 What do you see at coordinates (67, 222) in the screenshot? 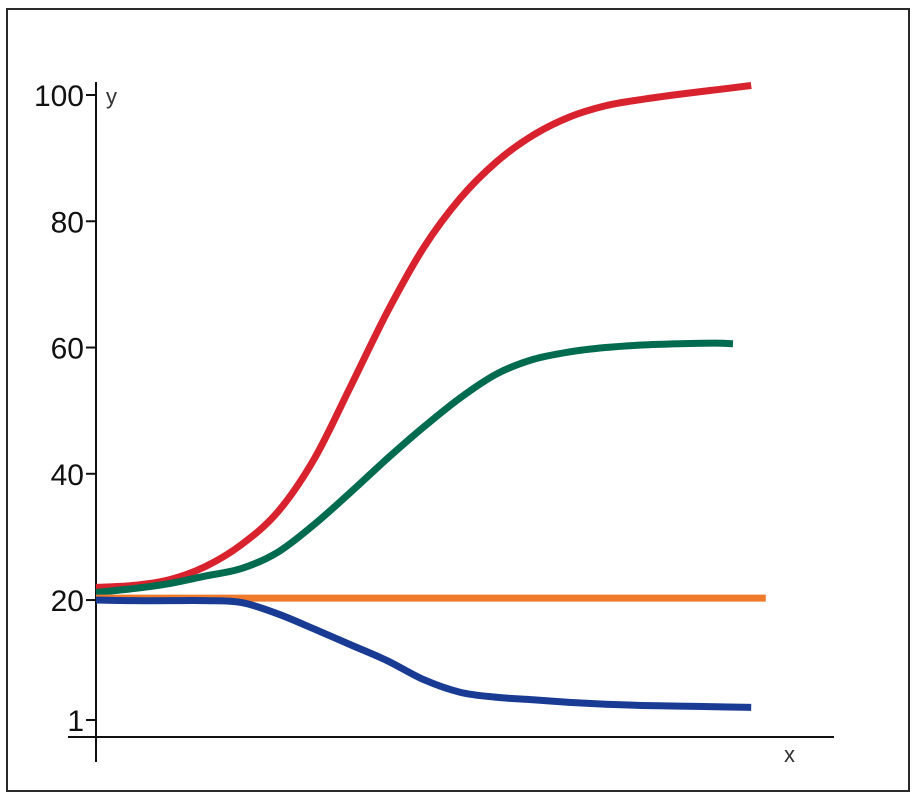
I see `y-tick-label: 80` at bounding box center [67, 222].